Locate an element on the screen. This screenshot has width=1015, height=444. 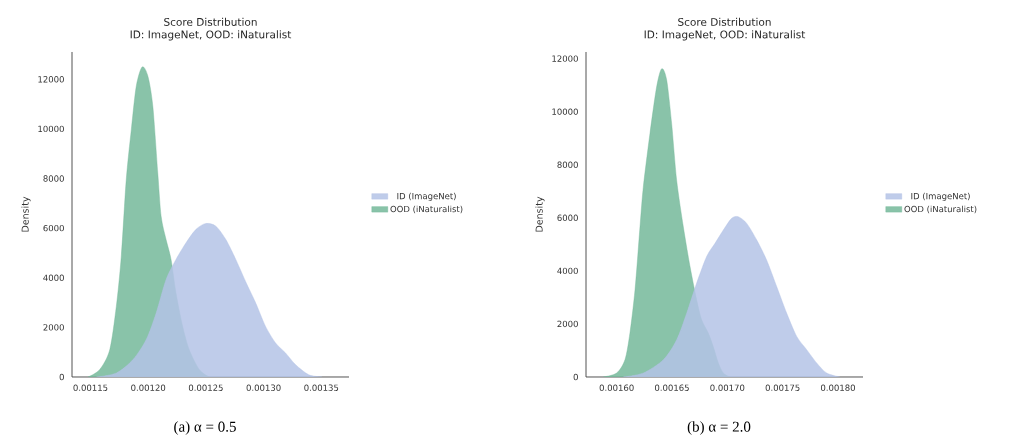
x-tick-label: 0.00120 is located at coordinates (148, 387).